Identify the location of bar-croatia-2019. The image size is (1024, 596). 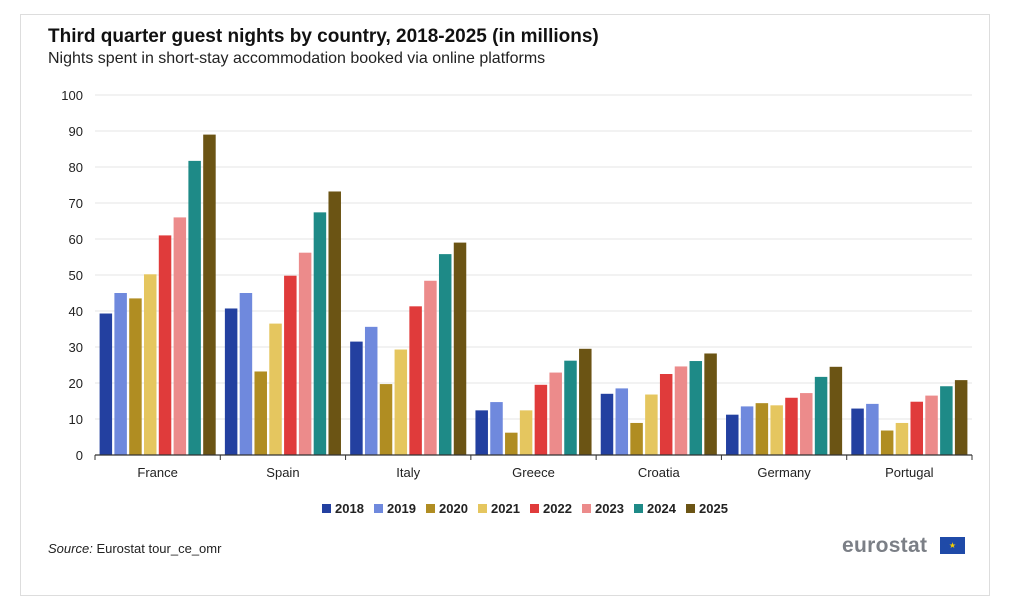
(622, 421).